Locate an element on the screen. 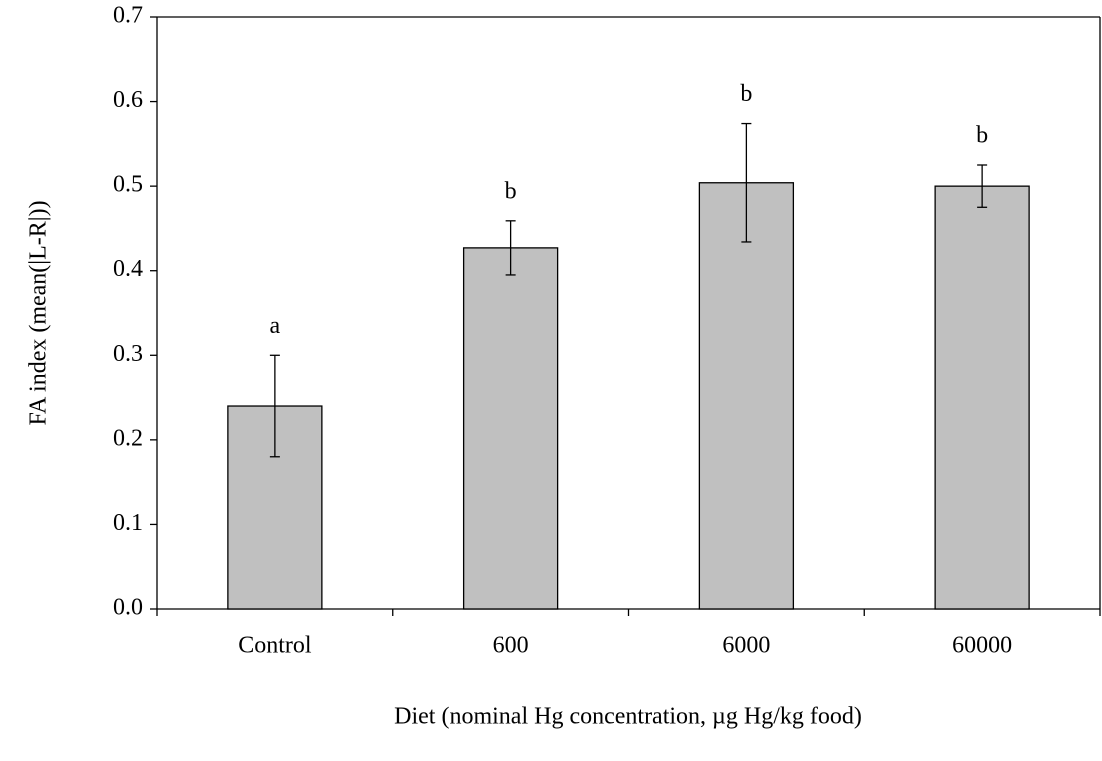  y-axis-title: FA index (mean(|L-R|)) is located at coordinates (39, 312).